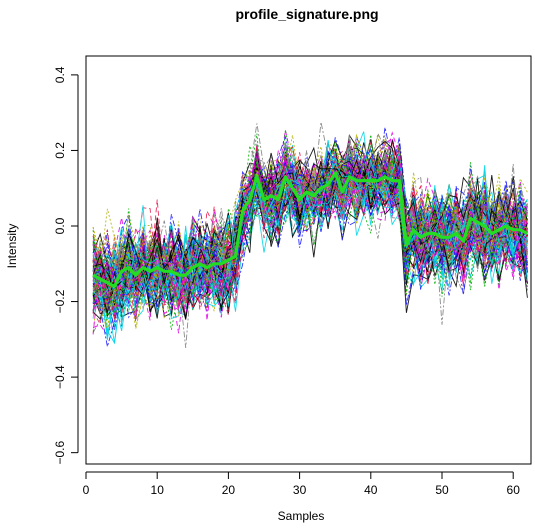 This screenshot has height=529, width=535. Describe the element at coordinates (60, 301) in the screenshot. I see `y-tick-label: −0.2` at that location.